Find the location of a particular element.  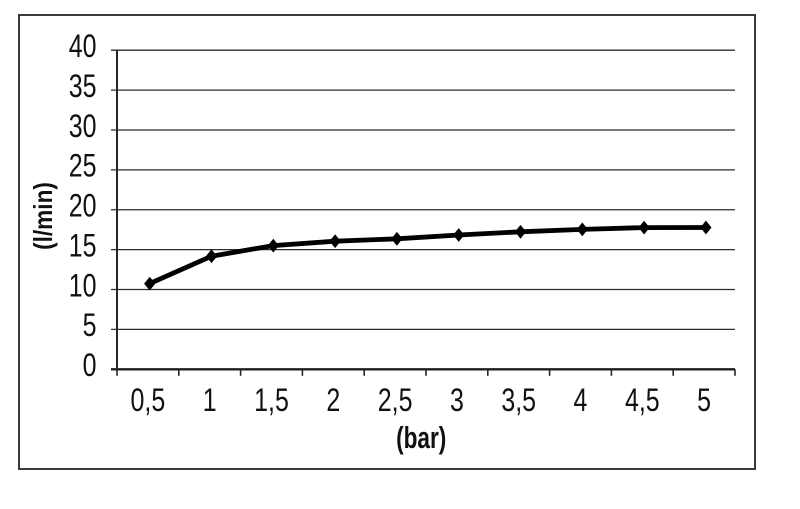

svg-text: 1,5 is located at coordinates (271, 401).